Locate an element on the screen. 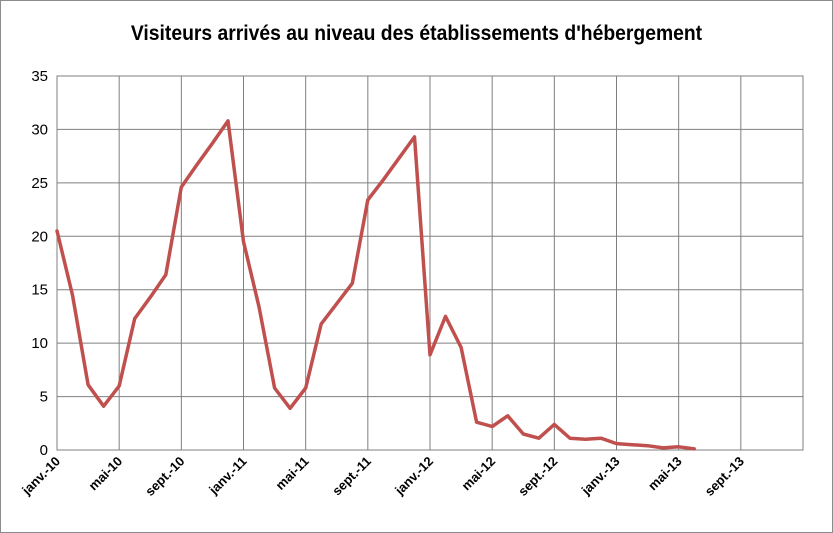 The height and width of the screenshot is (533, 833). x-tick-label: mai-10 is located at coordinates (106, 474).